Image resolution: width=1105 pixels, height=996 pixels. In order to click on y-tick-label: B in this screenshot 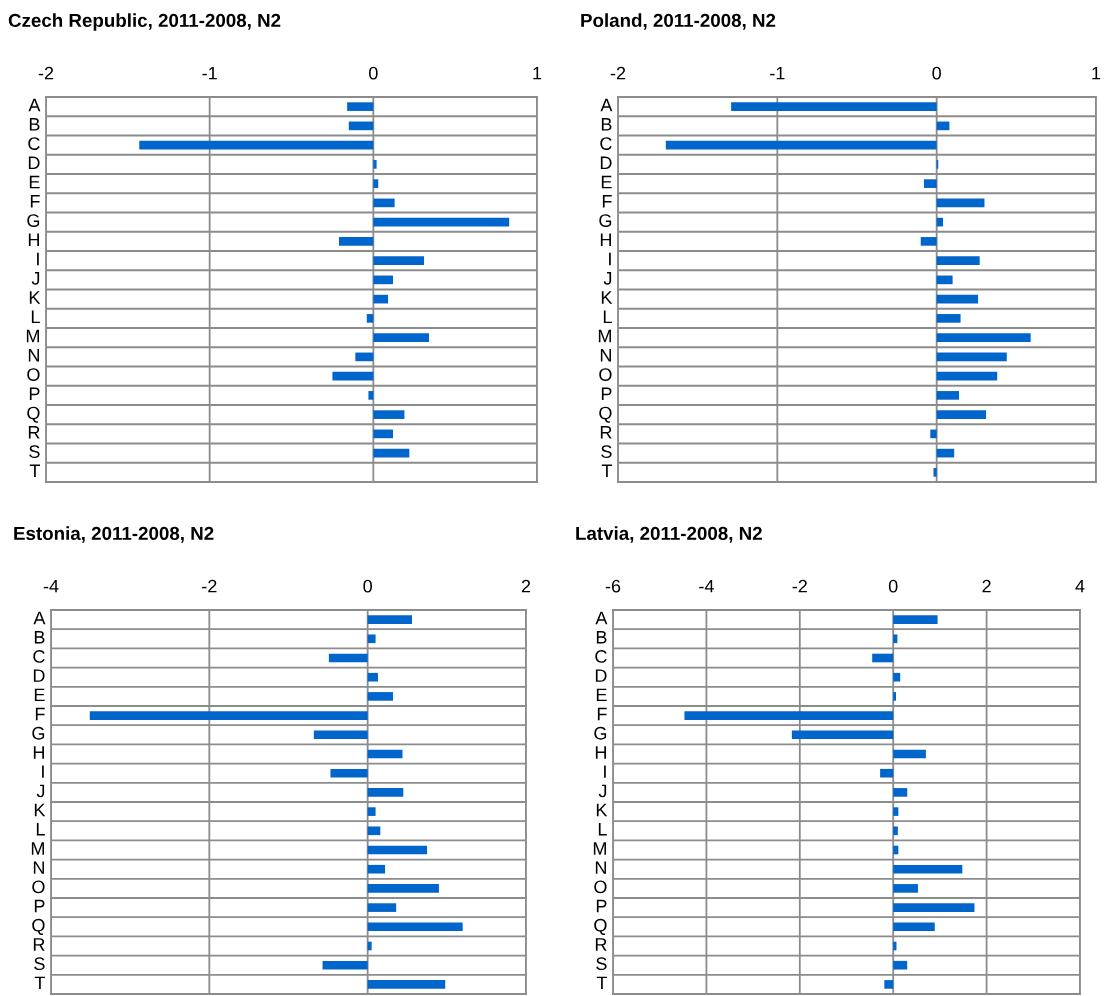, I will do `click(39, 637)`.